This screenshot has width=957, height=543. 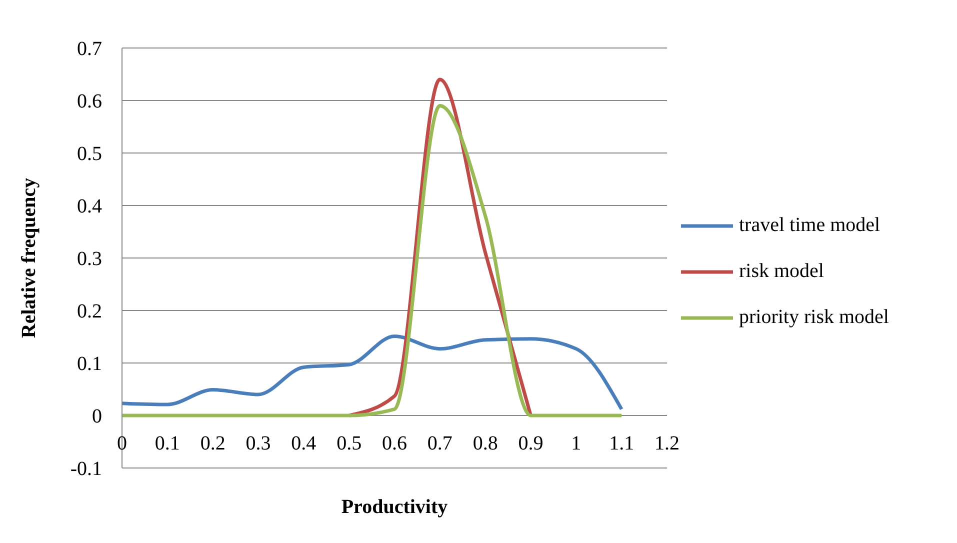 What do you see at coordinates (621, 443) in the screenshot?
I see `x-tick-label: 1.1` at bounding box center [621, 443].